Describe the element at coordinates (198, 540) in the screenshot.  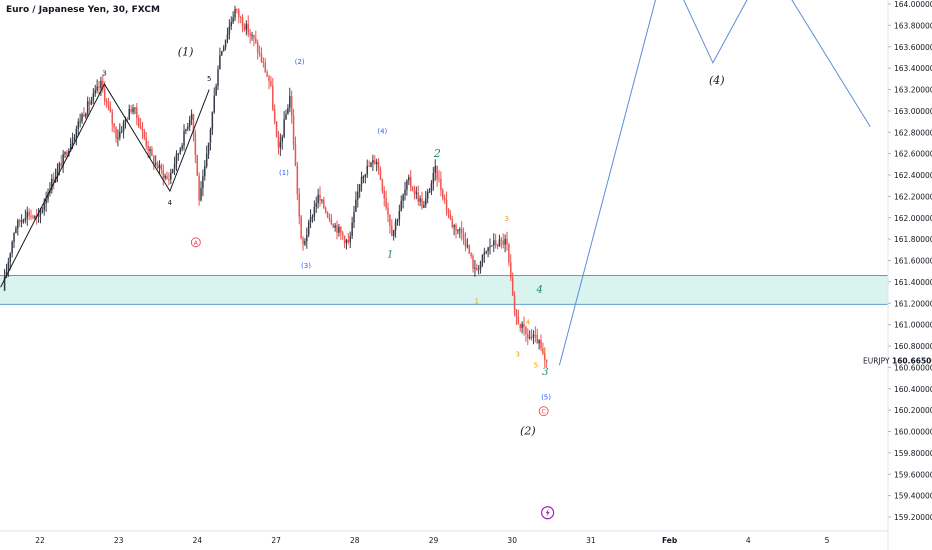
I see `time-tick-label: 24` at that location.